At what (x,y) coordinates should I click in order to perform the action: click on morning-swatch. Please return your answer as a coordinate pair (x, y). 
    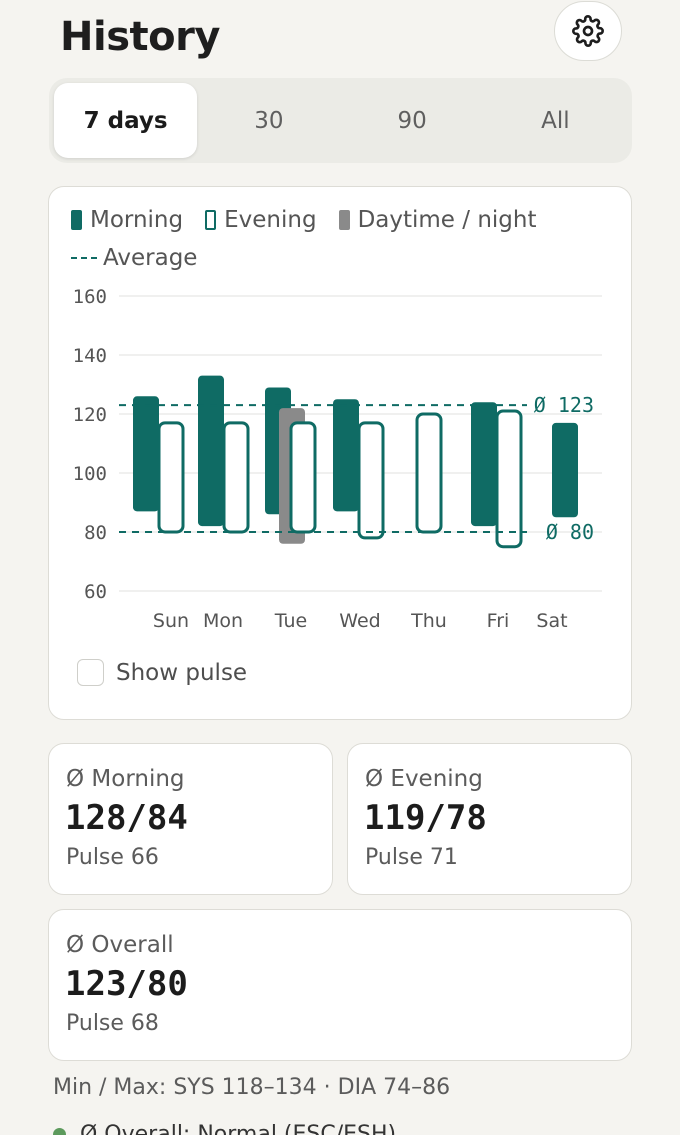
    Looking at the image, I should click on (76, 220).